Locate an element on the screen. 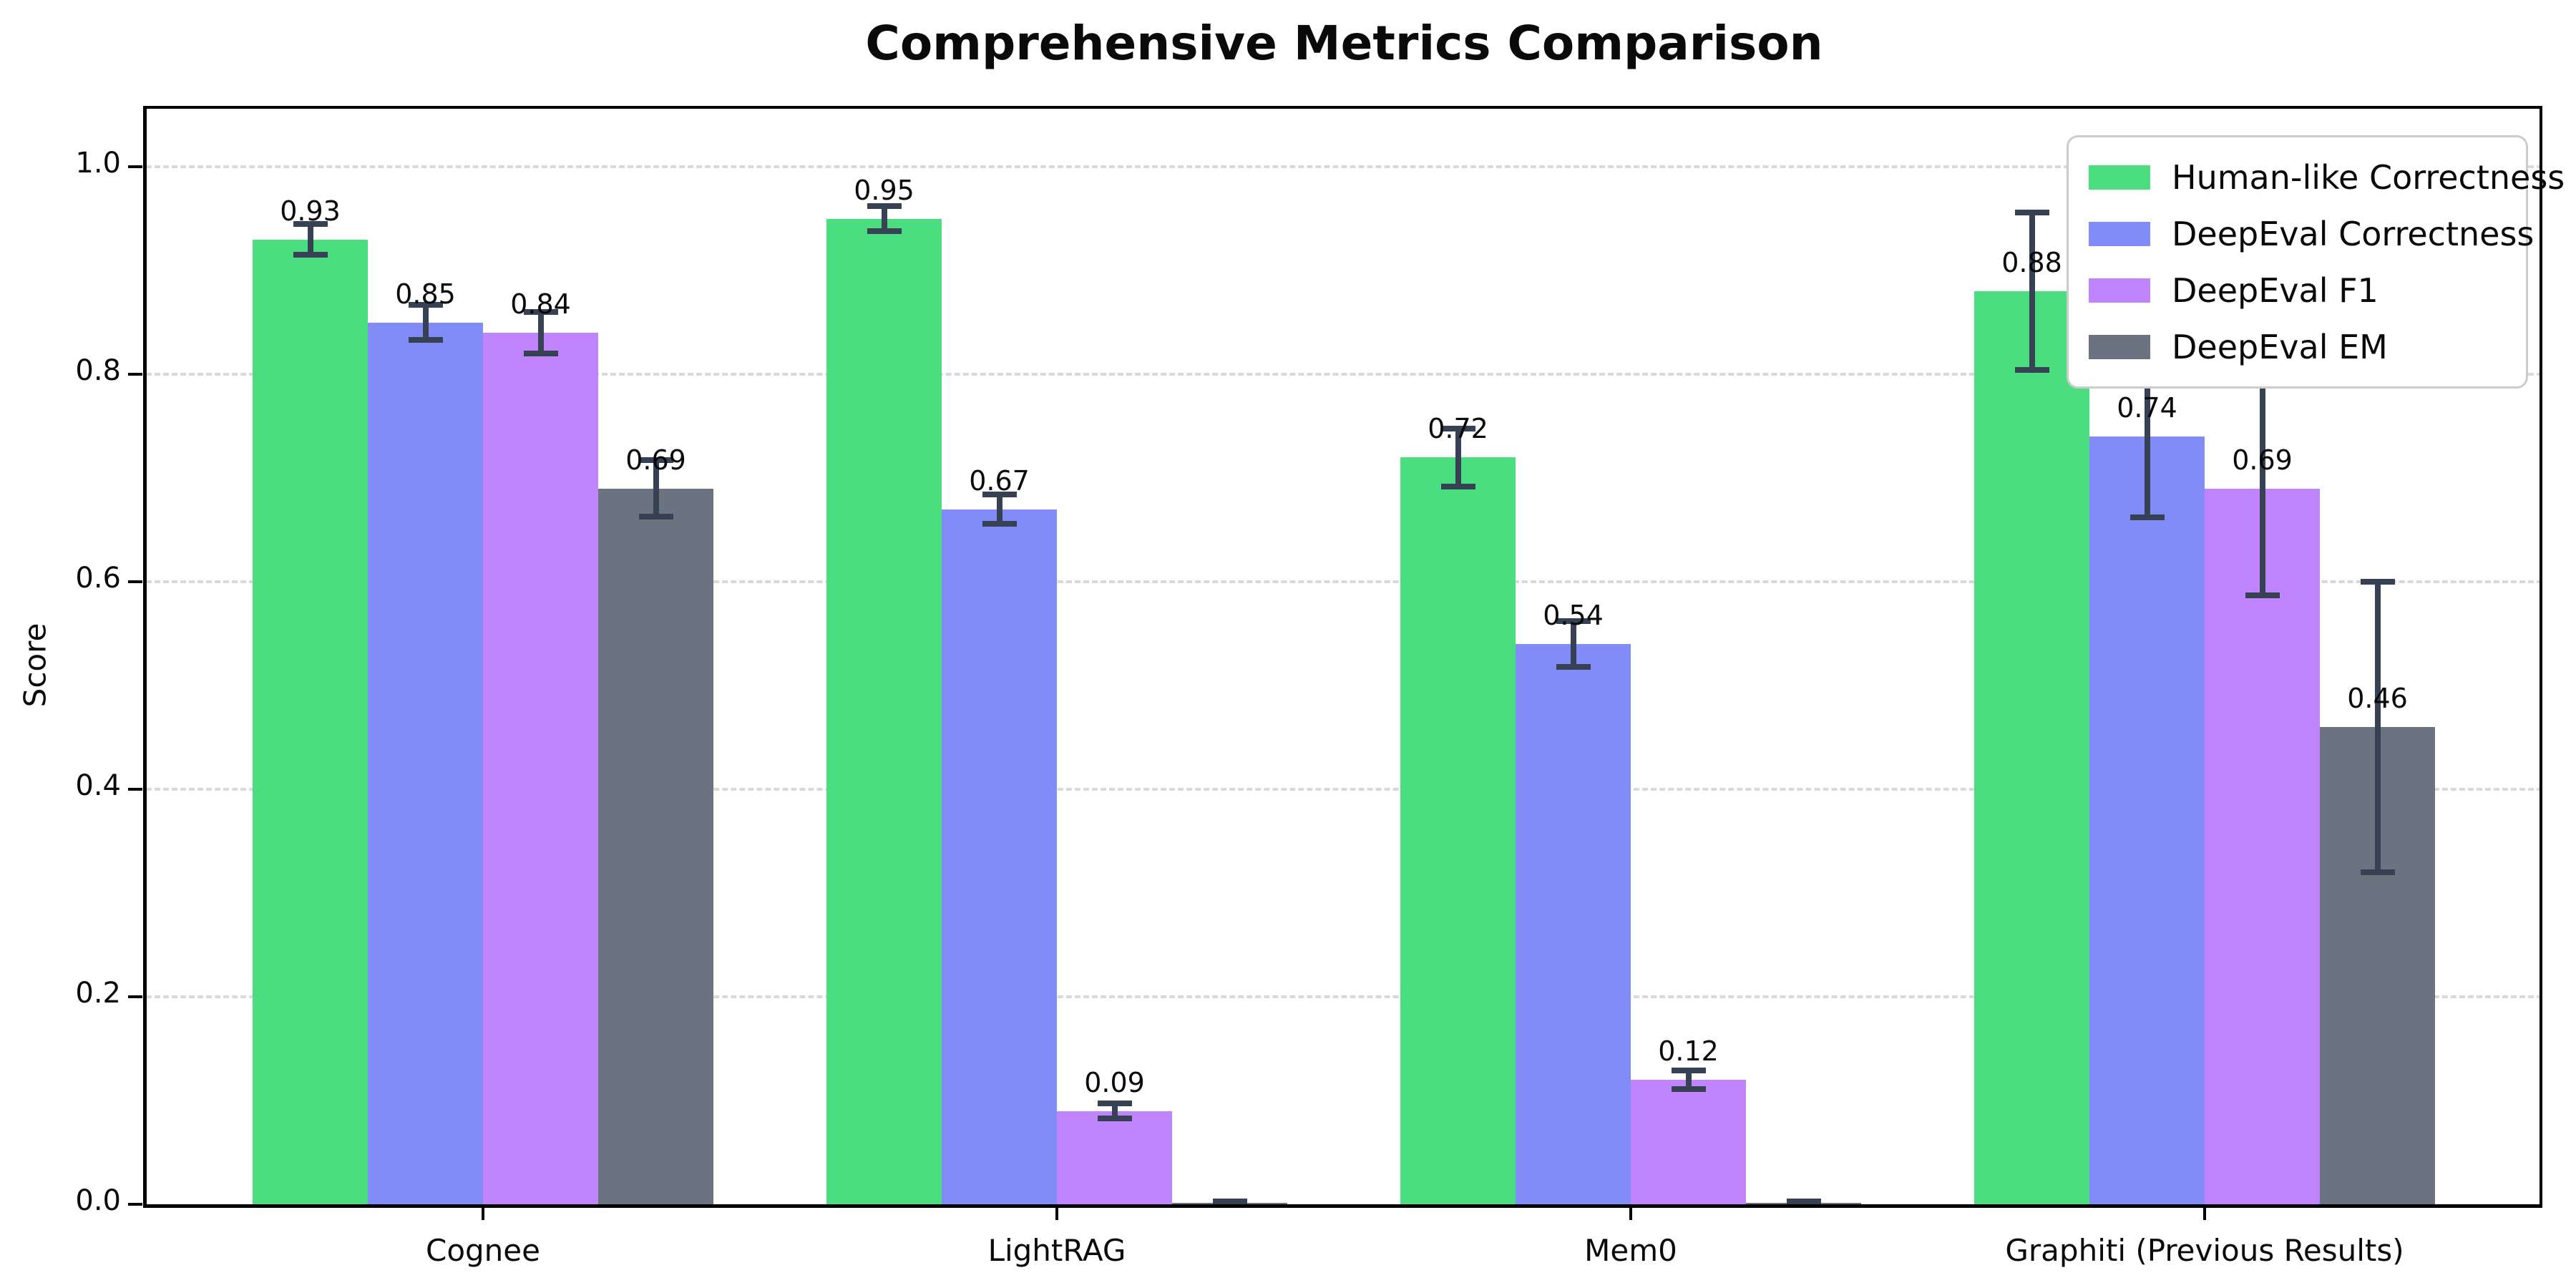 This screenshot has height=1288, width=2576. legend-label: DeepEval F1 is located at coordinates (2275, 290).